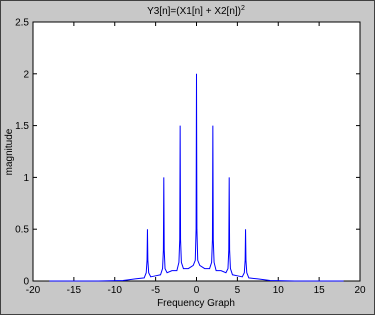  I want to click on y-tick-label: 2.5, so click(22, 23).